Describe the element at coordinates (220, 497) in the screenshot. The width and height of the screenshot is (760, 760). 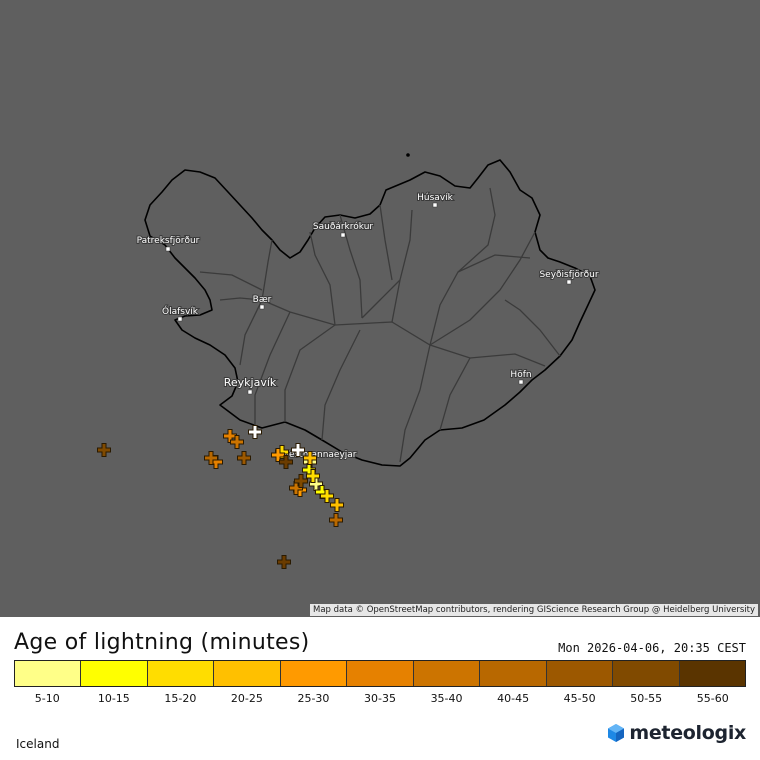
I see `lightning-strikes` at that location.